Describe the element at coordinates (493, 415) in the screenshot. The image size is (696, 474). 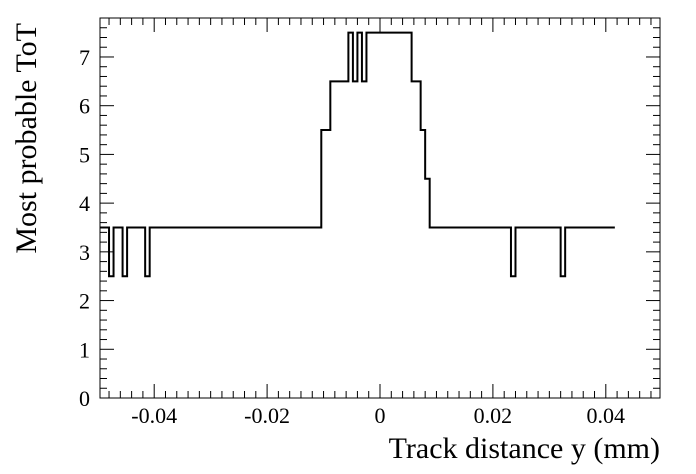
I see `x-tick-label: 0.02` at that location.